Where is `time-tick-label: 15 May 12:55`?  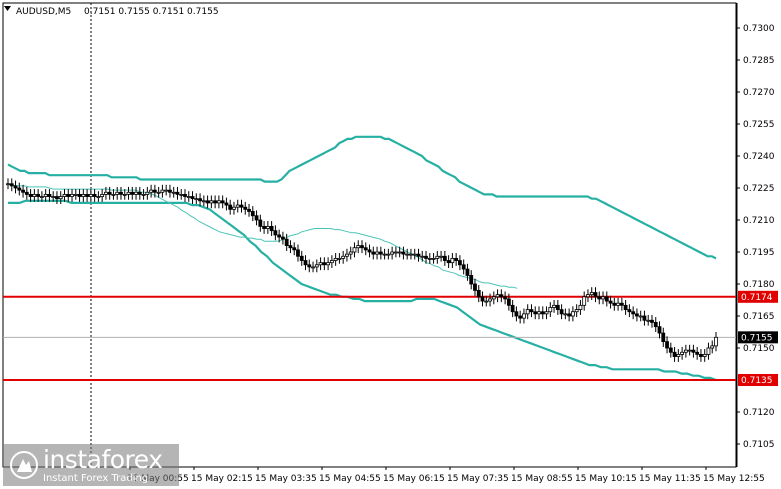
time-tick-label: 15 May 12:55 is located at coordinates (734, 479).